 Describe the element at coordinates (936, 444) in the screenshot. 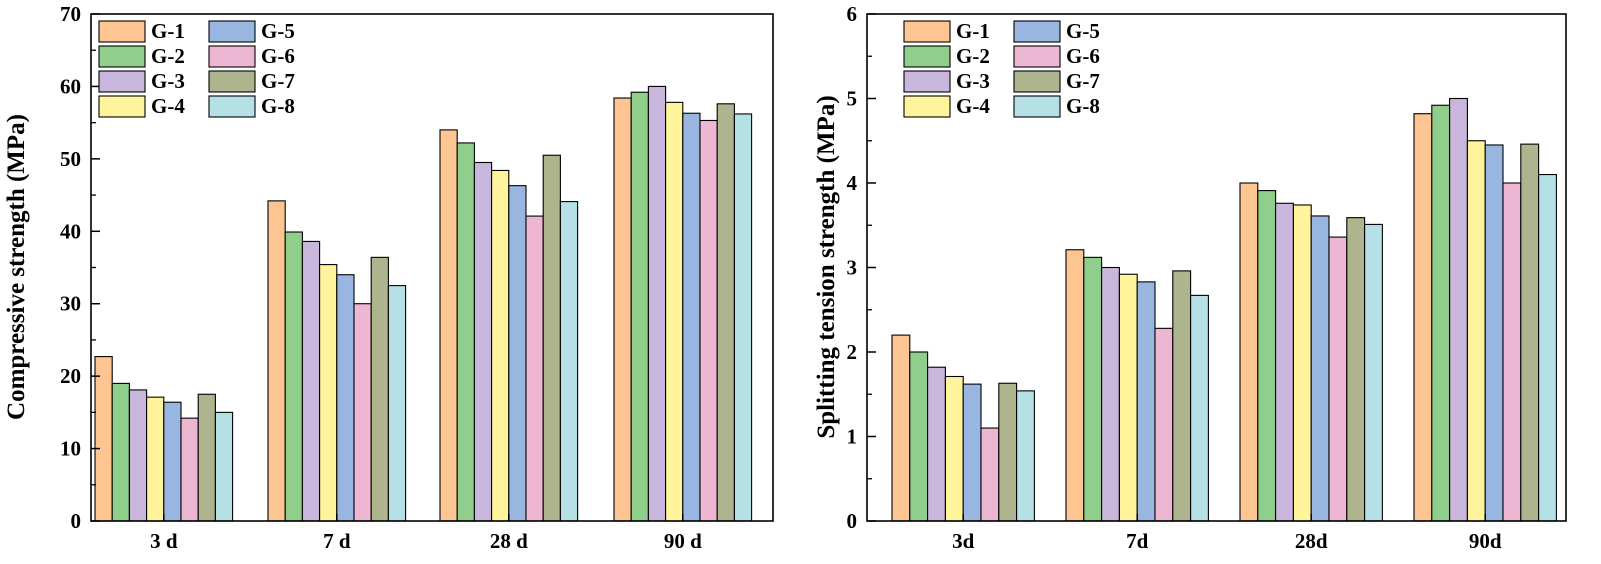

I see `splitting-bar-g-3-3d` at that location.